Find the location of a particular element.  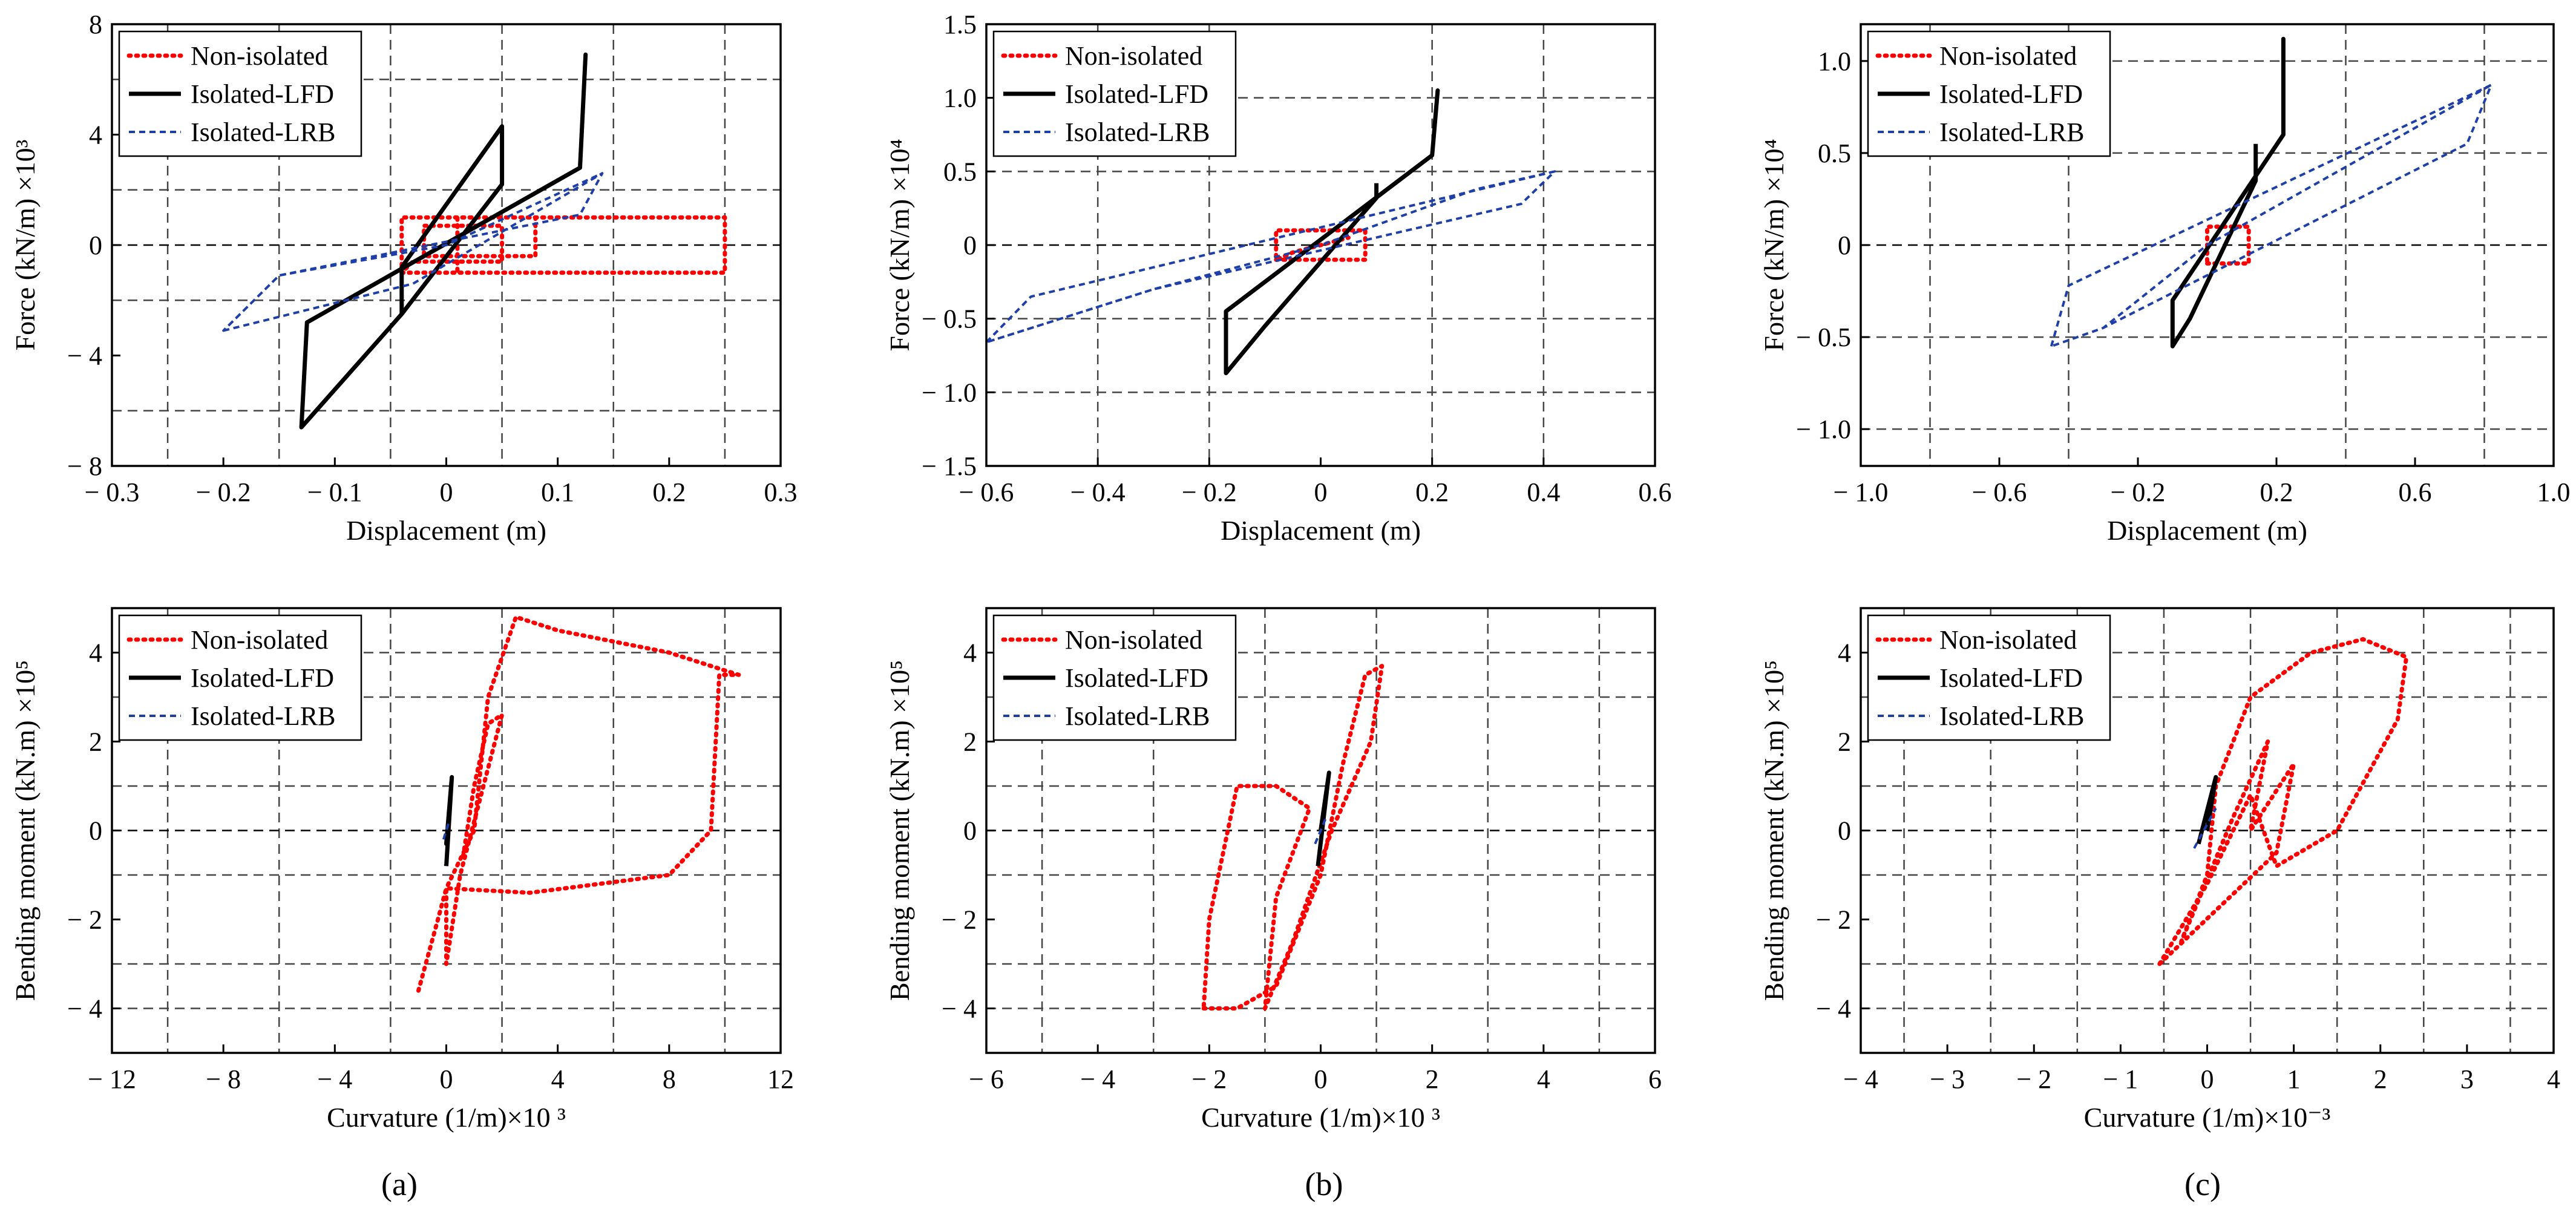

x-tick-label: 6 is located at coordinates (1655, 1079).